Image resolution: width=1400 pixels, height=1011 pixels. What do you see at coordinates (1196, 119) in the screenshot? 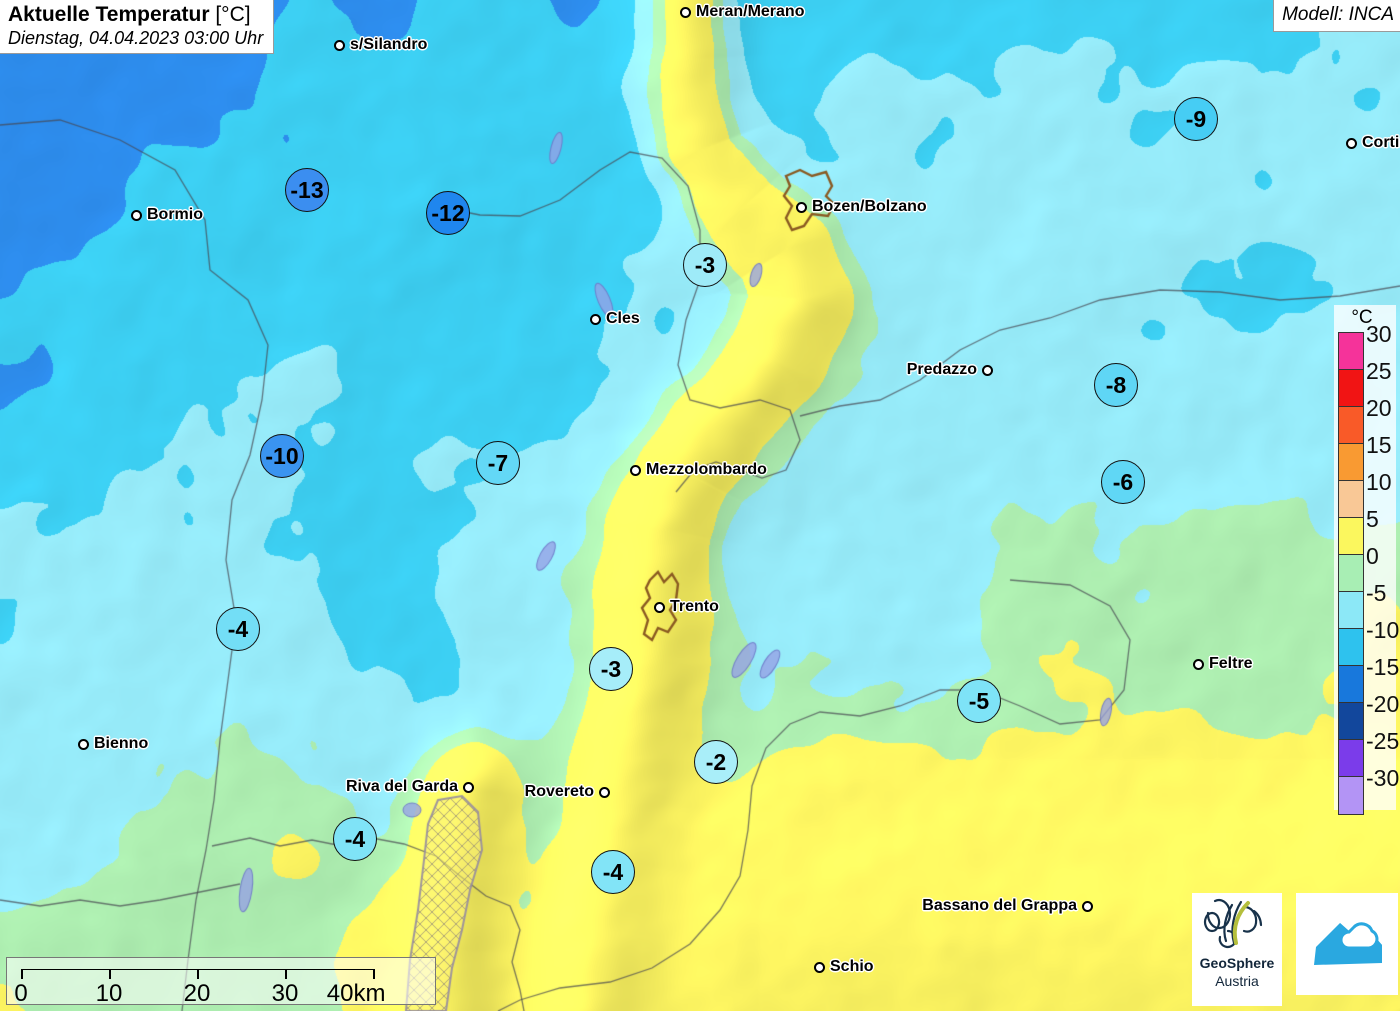
I see `station-temperature-marker: -9` at bounding box center [1196, 119].